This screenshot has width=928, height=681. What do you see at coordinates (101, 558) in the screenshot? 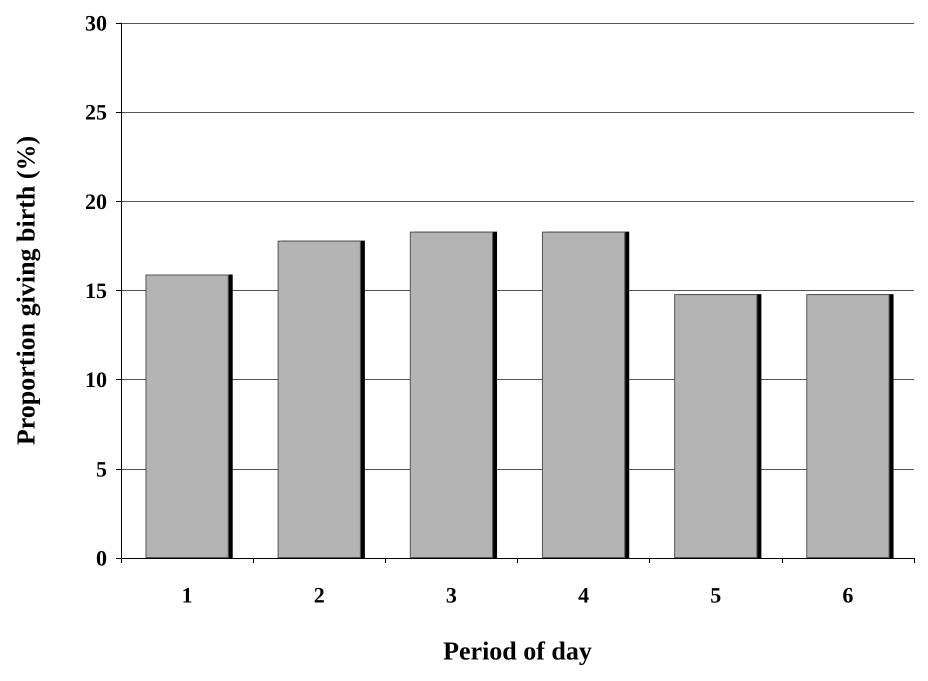
I see `y-tick-label: 0` at bounding box center [101, 558].